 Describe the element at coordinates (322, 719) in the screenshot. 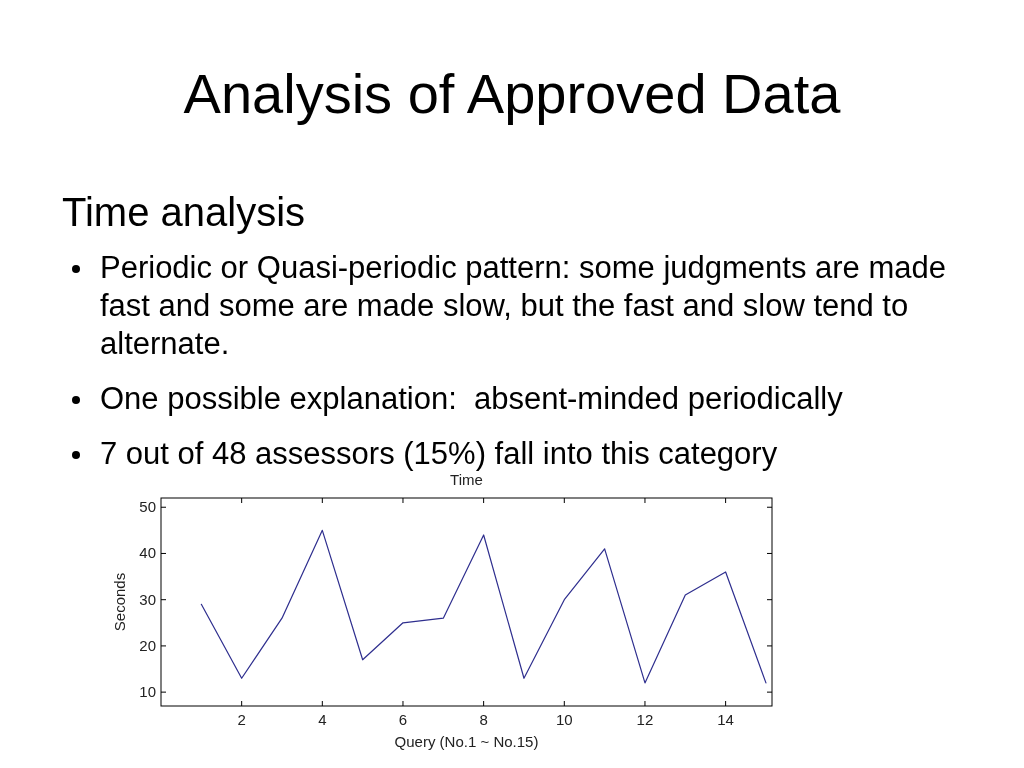

I see `x-tick-label: 4` at that location.